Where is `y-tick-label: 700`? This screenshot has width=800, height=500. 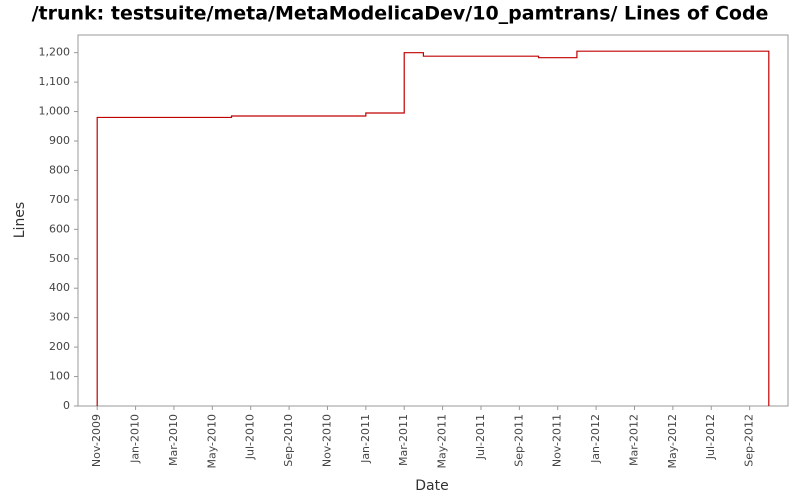
y-tick-label: 700 is located at coordinates (59, 199).